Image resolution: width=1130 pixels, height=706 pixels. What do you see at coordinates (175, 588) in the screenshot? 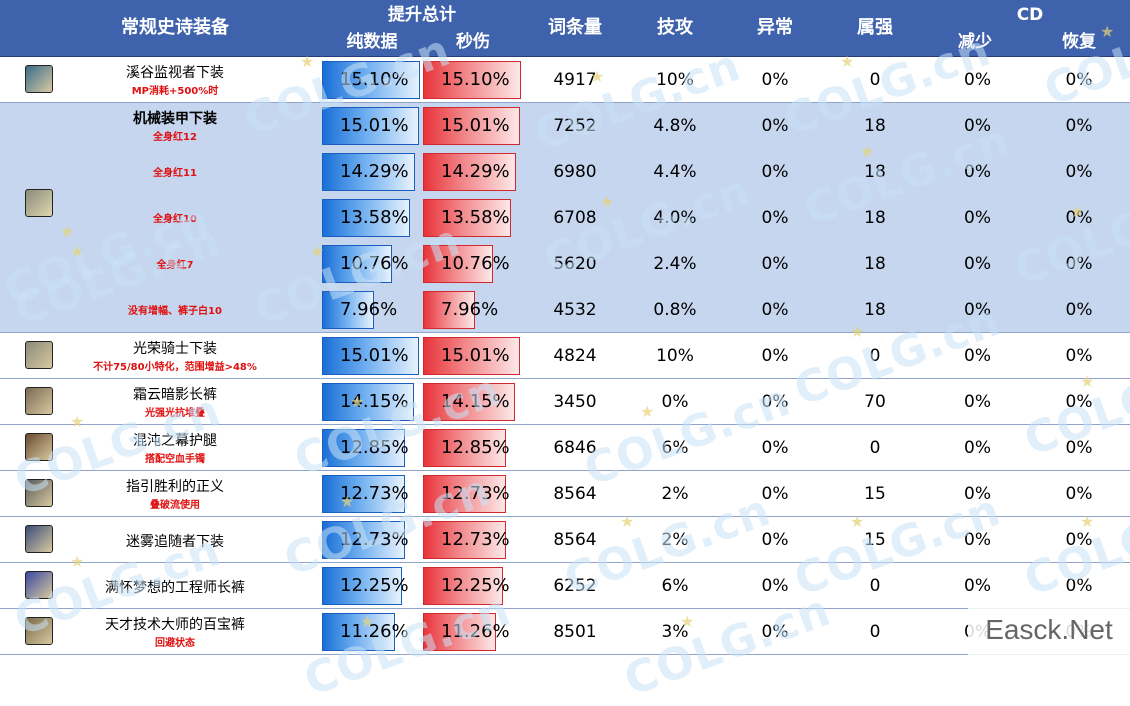
I see `item-name: 满怀梦想的工程师长裤` at bounding box center [175, 588].